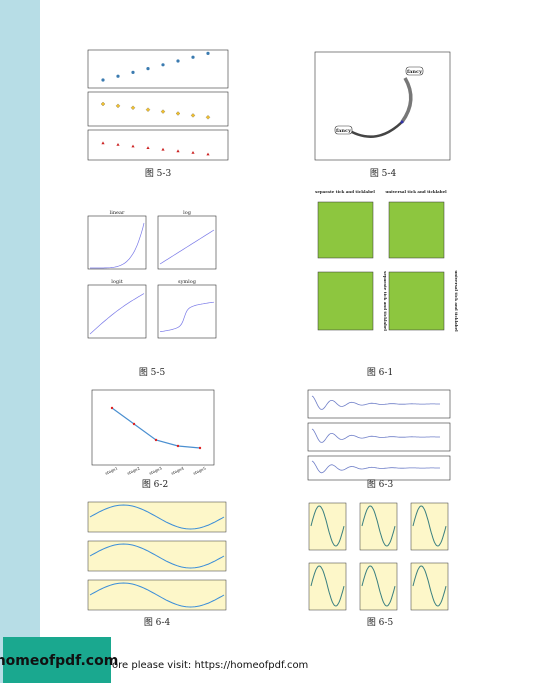  Describe the element at coordinates (158, 173) in the screenshot. I see `caption: 图 5-3` at that location.